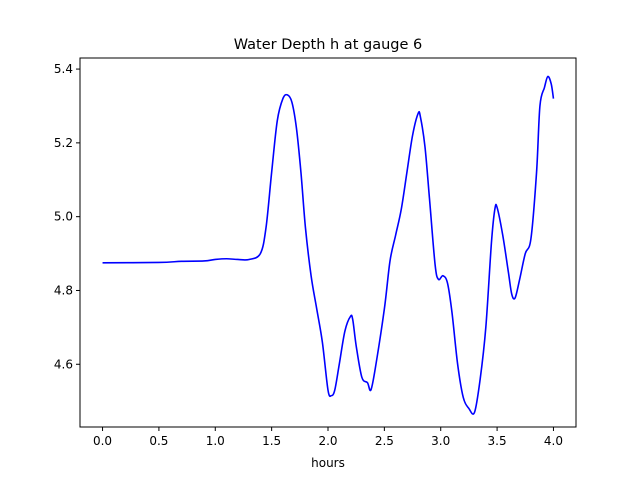 The height and width of the screenshot is (480, 640). I want to click on y-tick-label: 5.0, so click(63, 217).